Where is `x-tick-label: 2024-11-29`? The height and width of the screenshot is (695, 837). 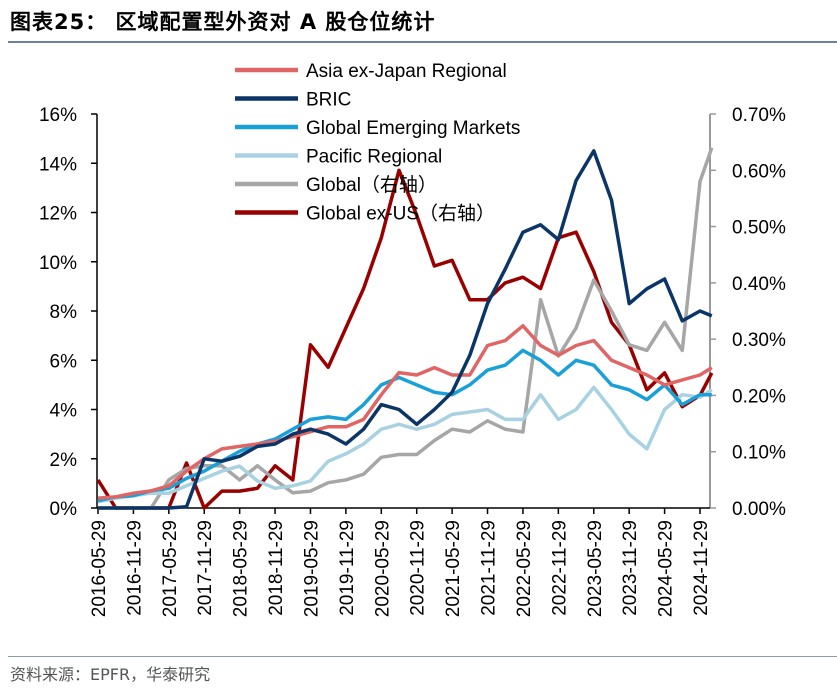
x-tick-label: 2024-11-29 is located at coordinates (701, 568).